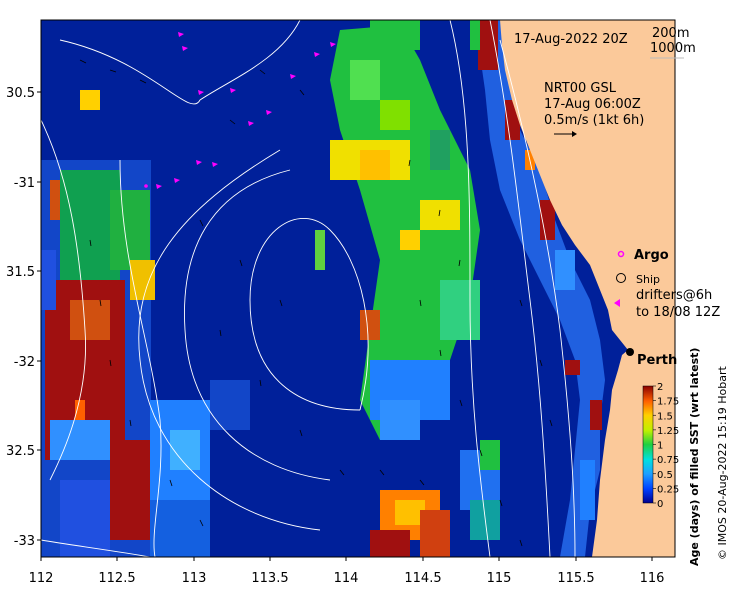  What do you see at coordinates (651, 255) in the screenshot?
I see `argo-label: Argo` at bounding box center [651, 255].